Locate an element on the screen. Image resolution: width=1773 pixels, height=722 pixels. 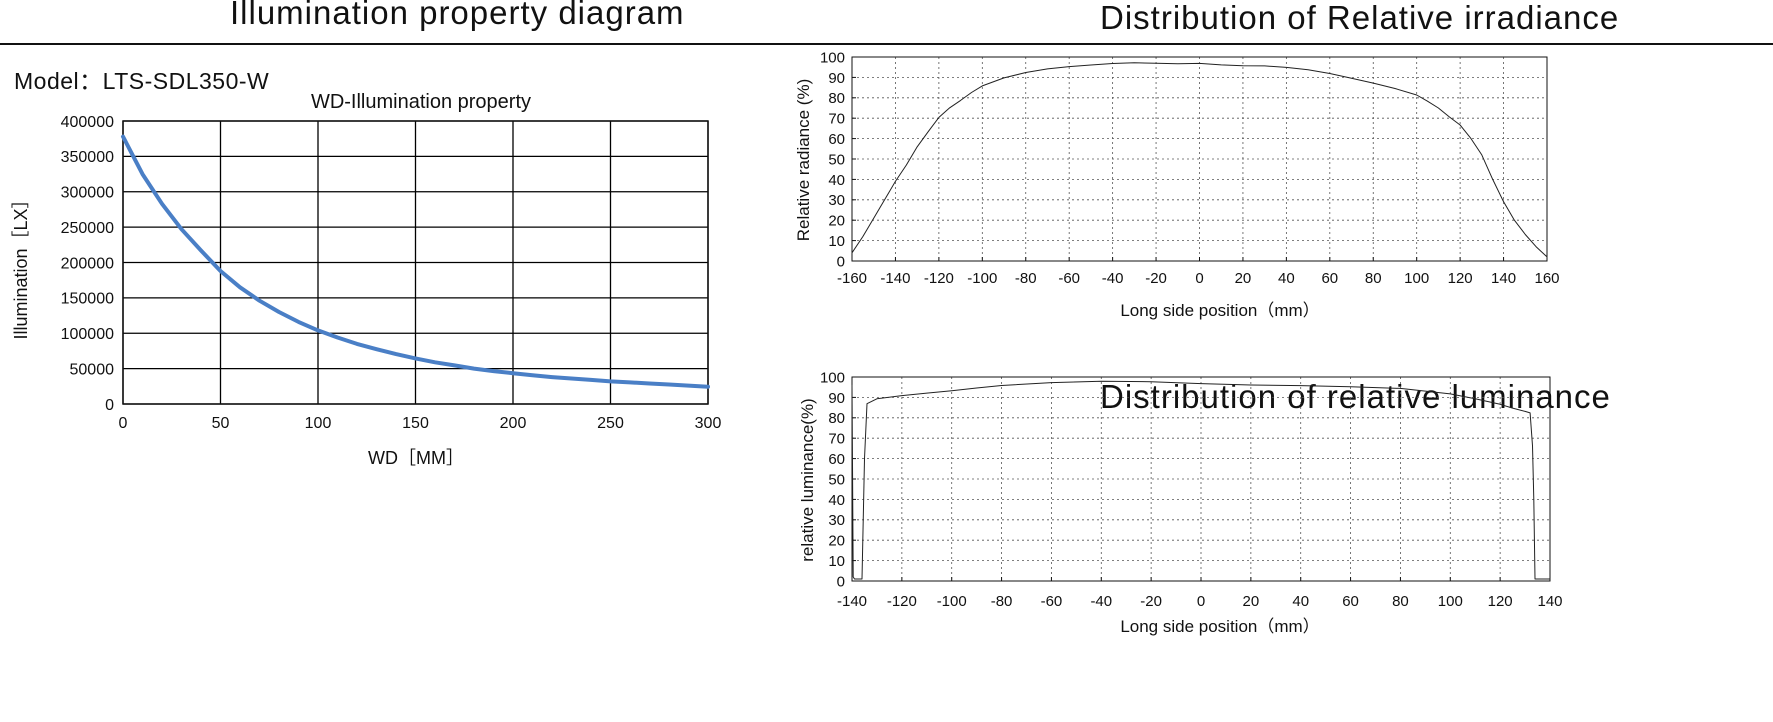
right-top-header: Distribution of Relative irradiance is located at coordinates (1360, 18).